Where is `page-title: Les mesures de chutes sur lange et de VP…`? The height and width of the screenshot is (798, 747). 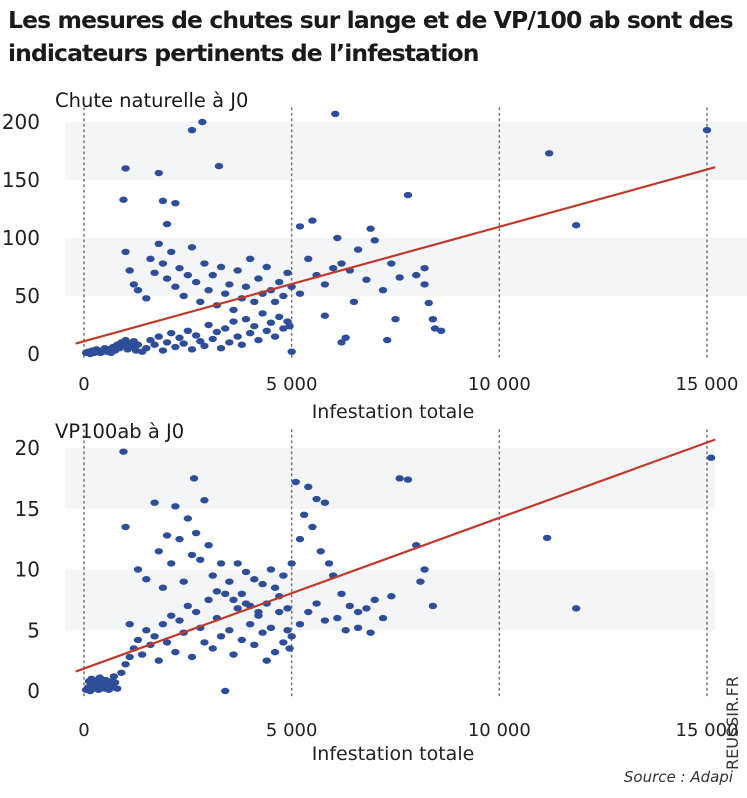 page-title: Les mesures de chutes sur lange et de VP… is located at coordinates (371, 36).